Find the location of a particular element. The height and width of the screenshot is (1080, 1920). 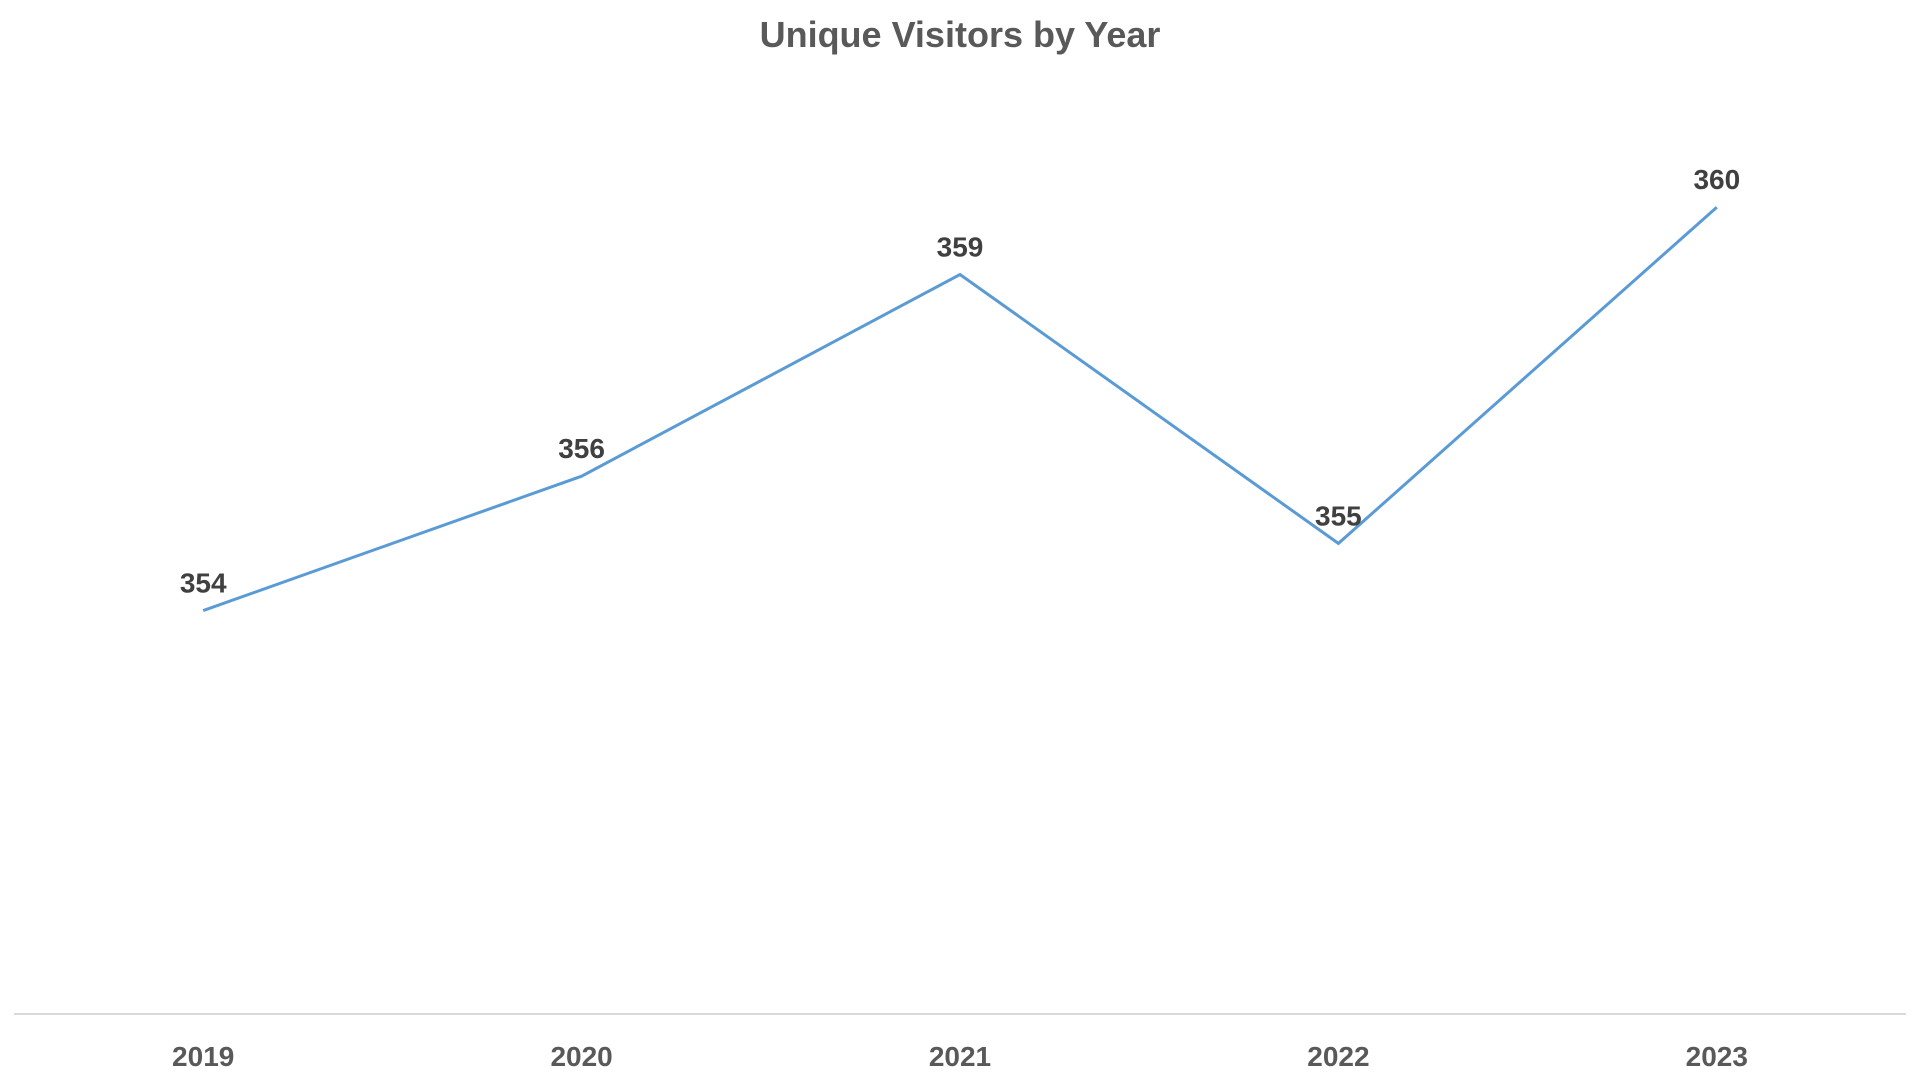

data-label-2022: 355 is located at coordinates (1338, 515).